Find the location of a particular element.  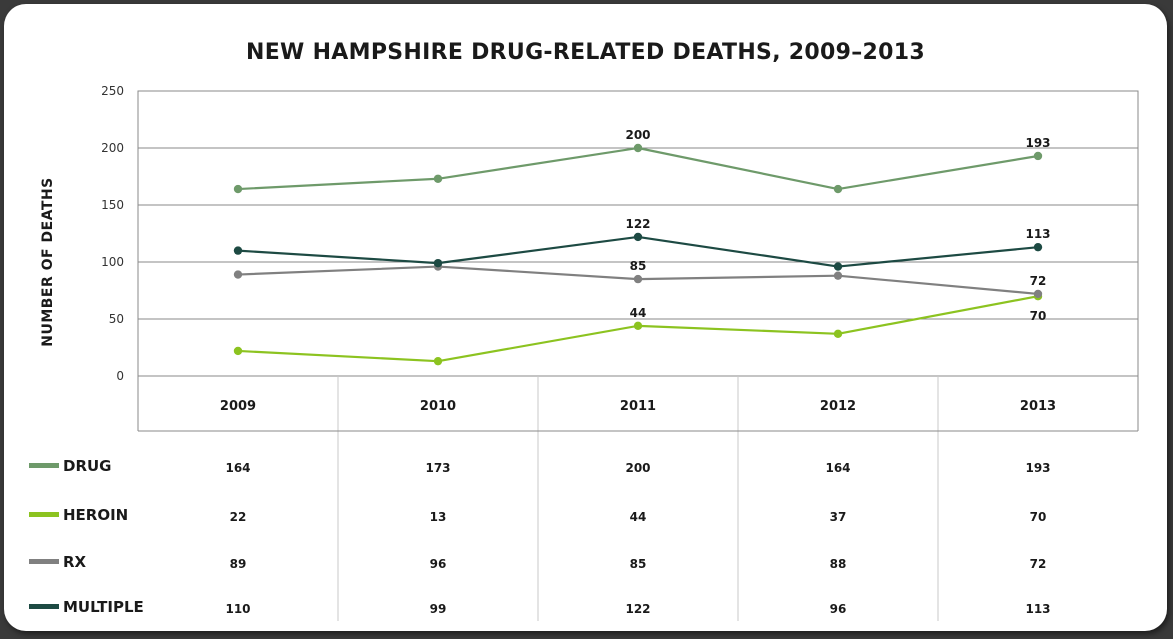

legend-label-drug: DRUG is located at coordinates (87, 466).